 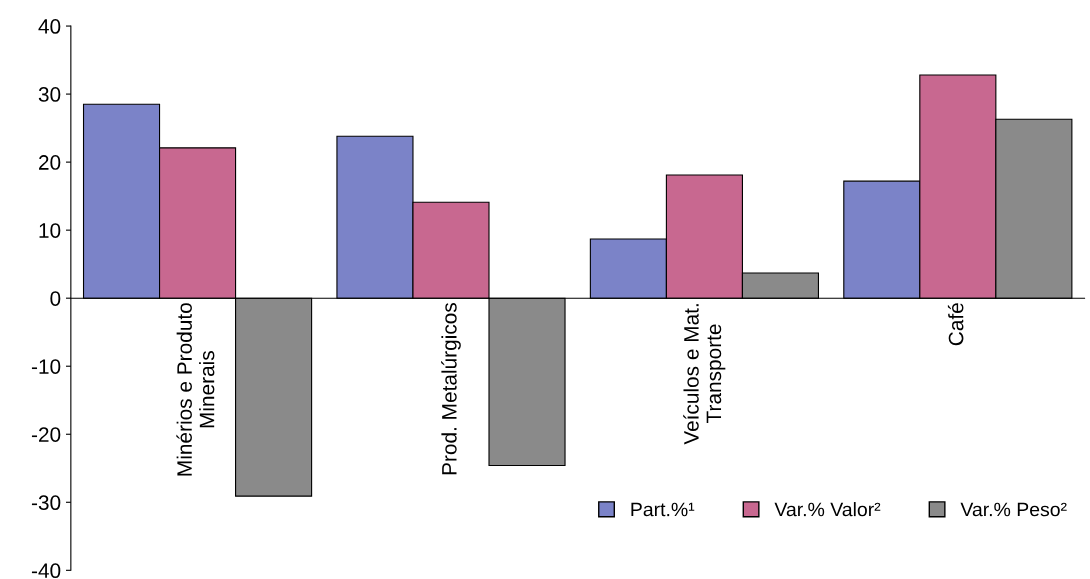 I want to click on y-tick-label: 30, so click(x=49, y=94).